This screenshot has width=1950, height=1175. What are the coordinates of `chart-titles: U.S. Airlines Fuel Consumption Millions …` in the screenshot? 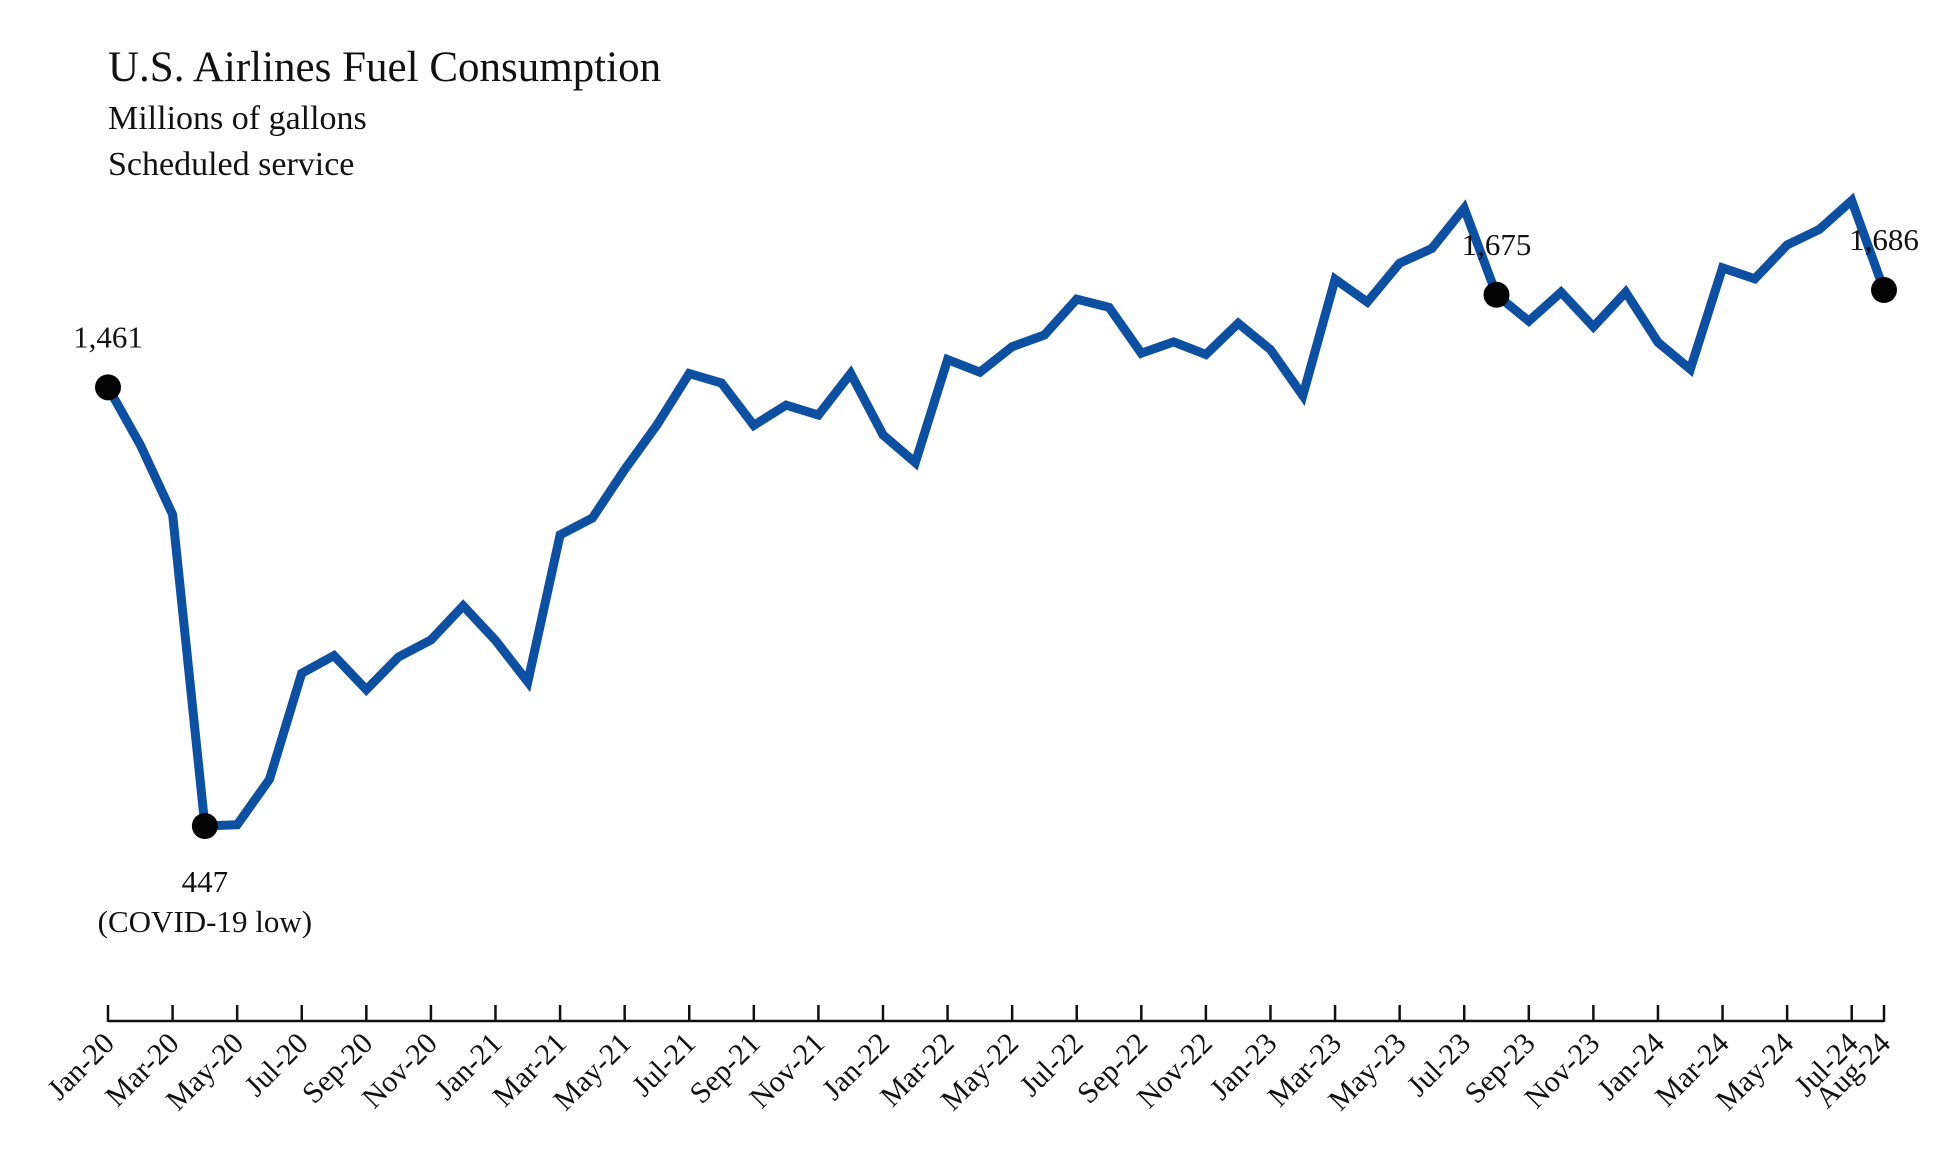 It's located at (384, 114).